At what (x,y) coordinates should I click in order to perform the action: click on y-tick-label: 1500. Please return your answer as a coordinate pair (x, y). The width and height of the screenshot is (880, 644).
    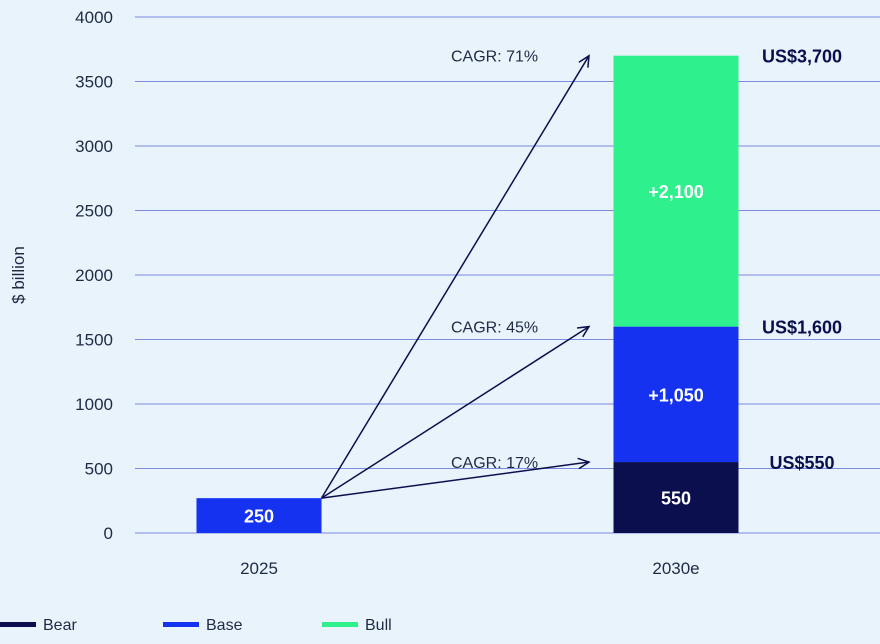
    Looking at the image, I should click on (94, 340).